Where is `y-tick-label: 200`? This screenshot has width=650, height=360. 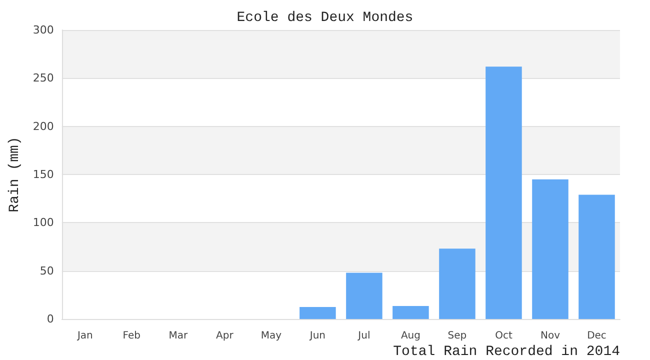 y-tick-label: 200 is located at coordinates (43, 126).